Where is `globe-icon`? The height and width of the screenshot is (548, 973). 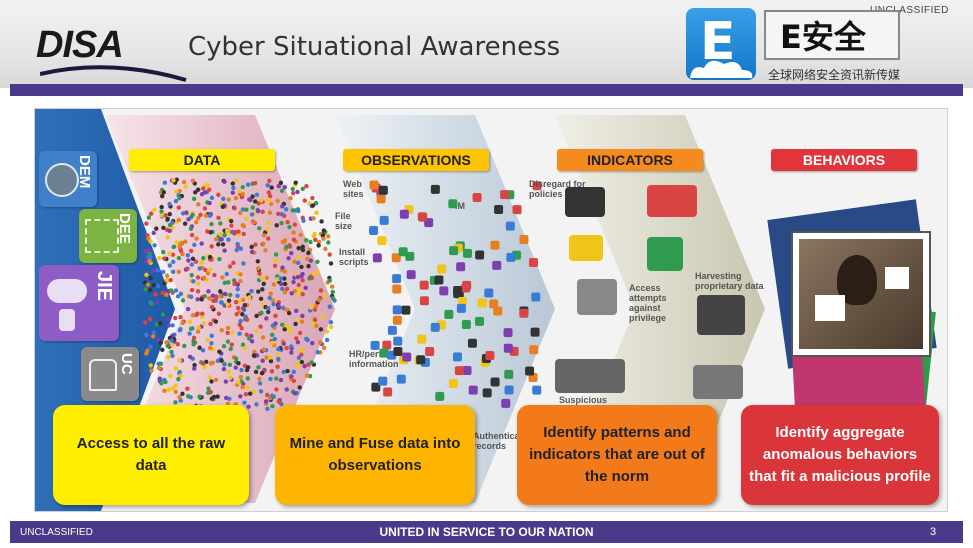 globe-icon is located at coordinates (62, 180).